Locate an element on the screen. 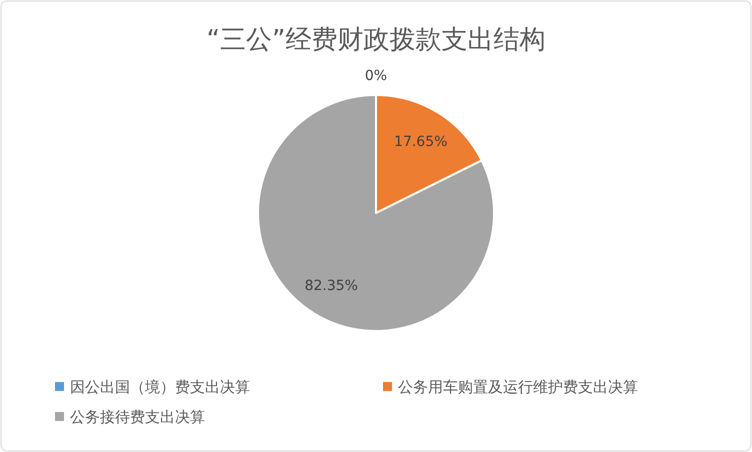  data-label: 17.65% is located at coordinates (421, 142).